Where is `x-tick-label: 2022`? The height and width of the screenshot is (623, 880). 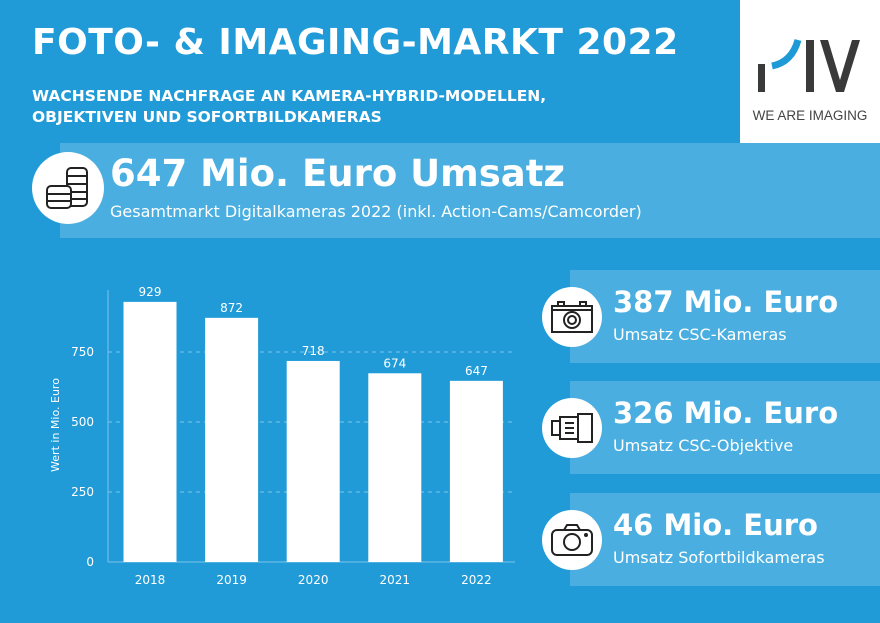 x-tick-label: 2022 is located at coordinates (476, 580).